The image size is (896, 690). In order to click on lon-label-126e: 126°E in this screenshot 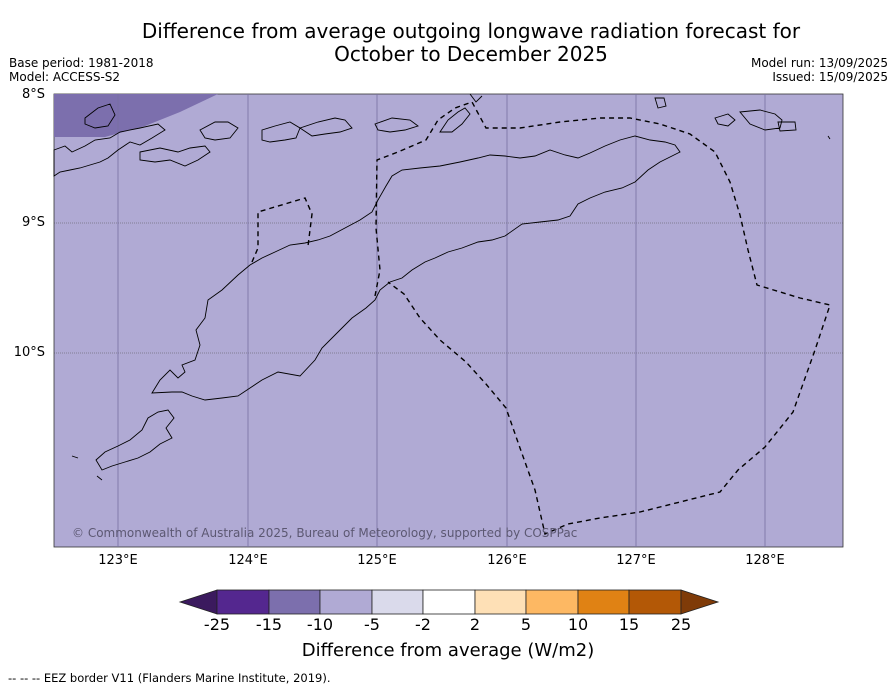, I will do `click(507, 560)`.